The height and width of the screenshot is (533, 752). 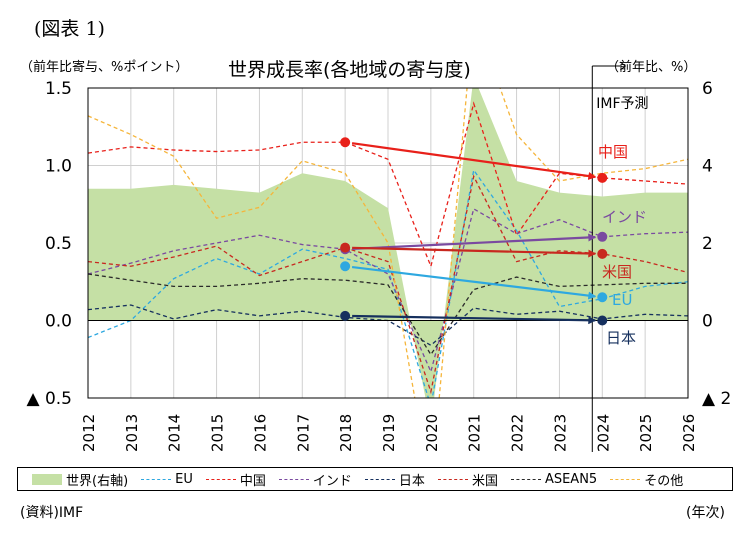 I want to click on legend-item: その他, so click(x=646, y=479).